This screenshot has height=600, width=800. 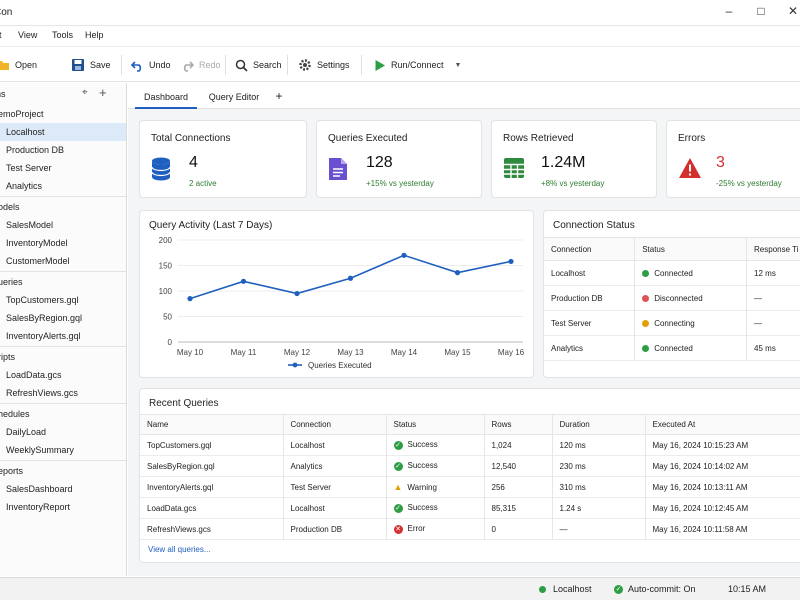 I want to click on recent-queries-title: Recent Queries, so click(x=184, y=403).